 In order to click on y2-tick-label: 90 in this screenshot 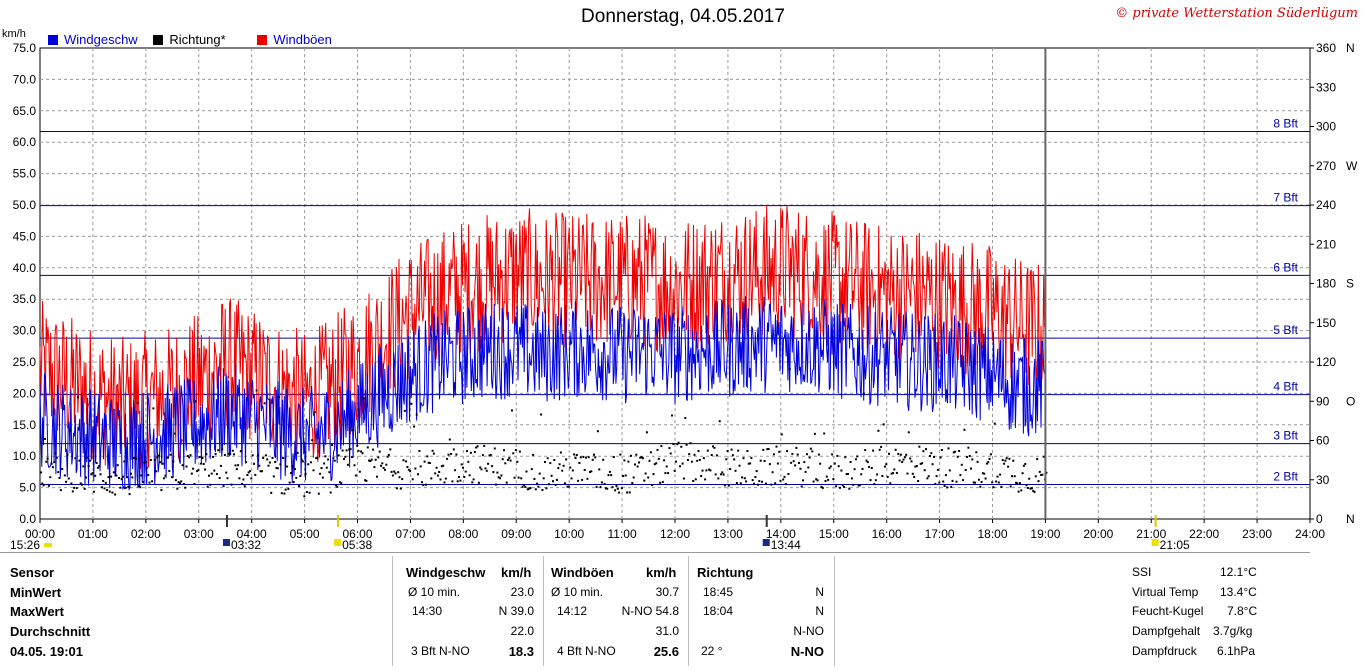, I will do `click(1323, 401)`.